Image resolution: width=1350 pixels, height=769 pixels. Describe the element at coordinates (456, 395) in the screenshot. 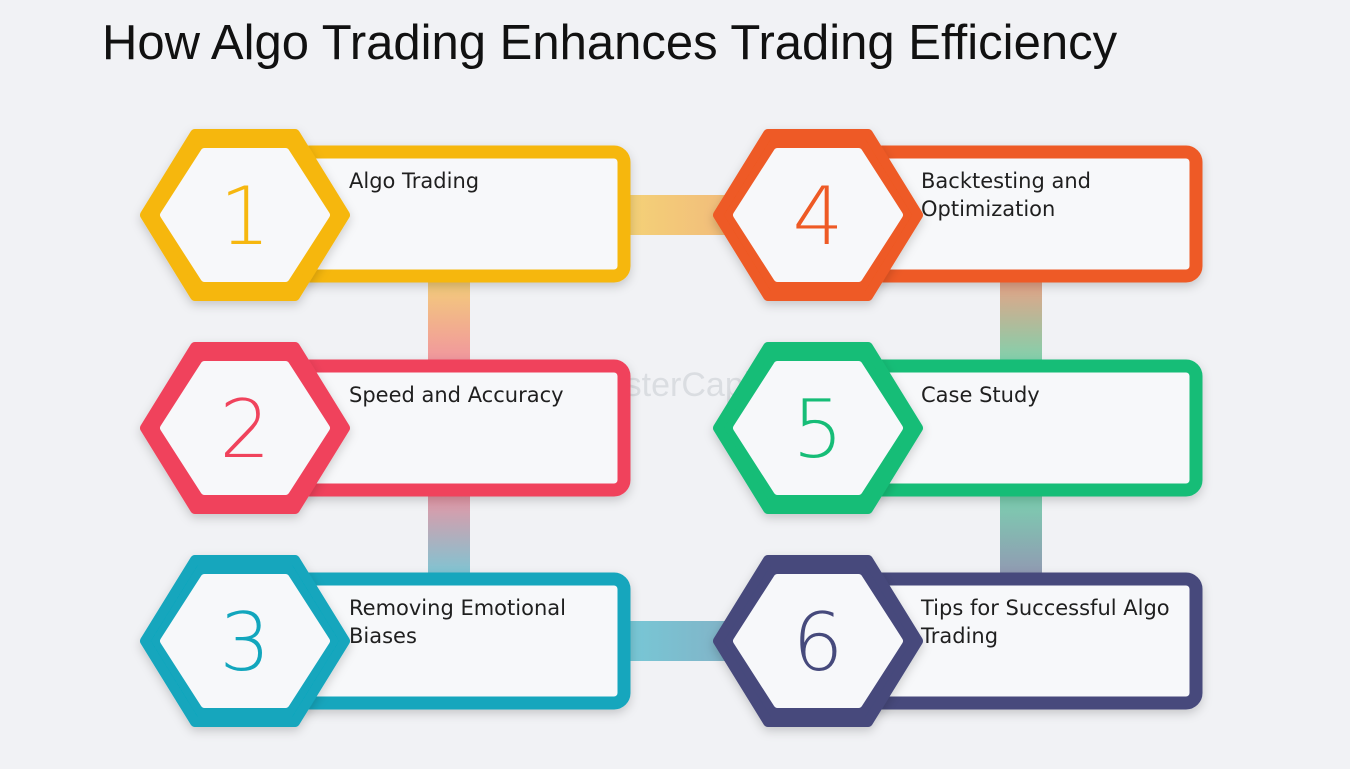

I see `step-label: Speed and Accuracy` at that location.